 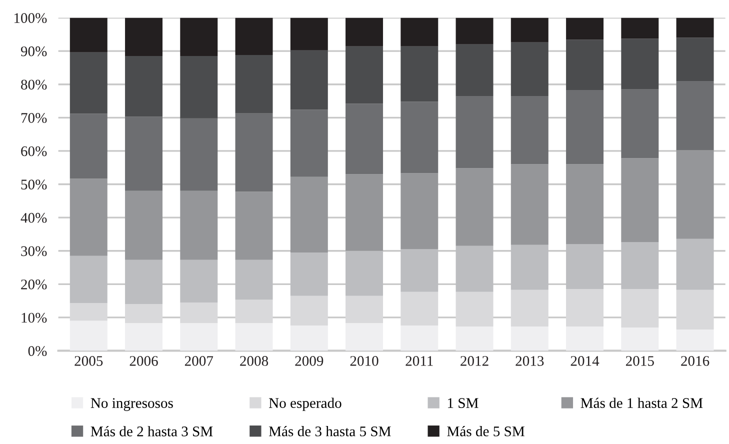 What do you see at coordinates (485, 431) in the screenshot?
I see `legend-label: Más de 5 SM` at bounding box center [485, 431].